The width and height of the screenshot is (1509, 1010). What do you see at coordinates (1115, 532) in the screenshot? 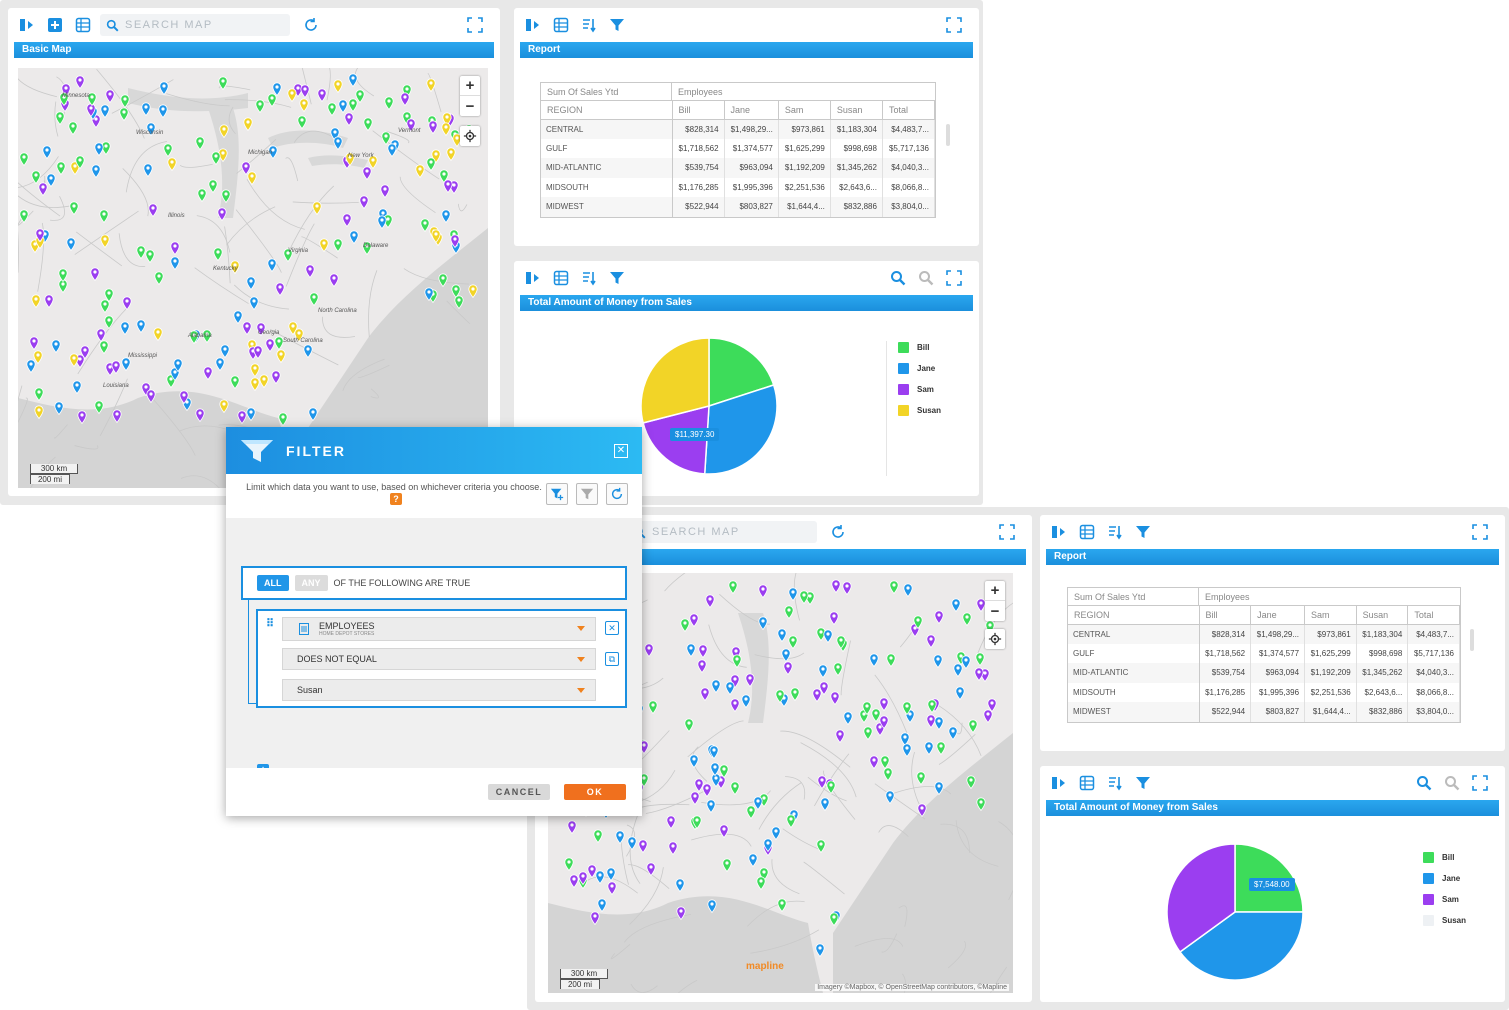
I see `sort-button` at bounding box center [1115, 532].